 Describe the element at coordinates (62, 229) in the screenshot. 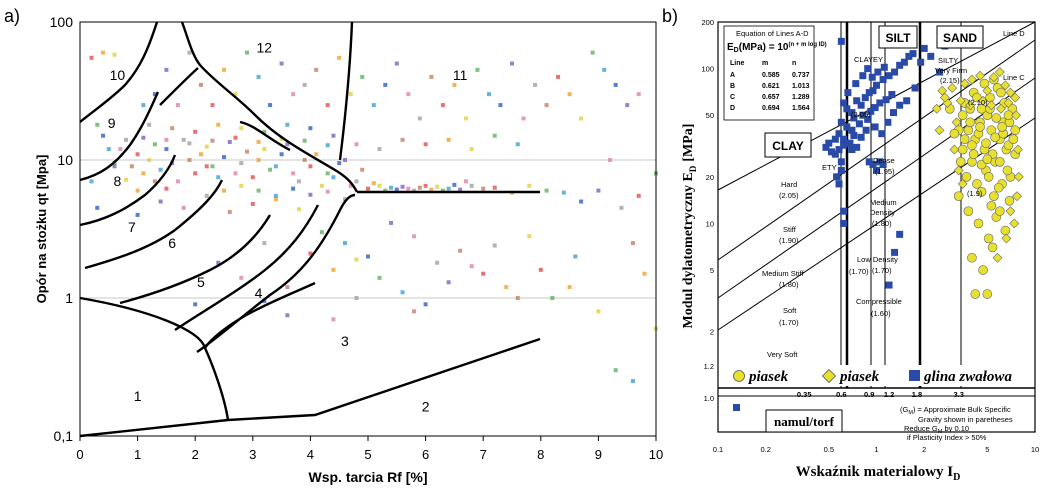

I see `chart-a-y-ticks: 0,1 1 10 100` at that location.